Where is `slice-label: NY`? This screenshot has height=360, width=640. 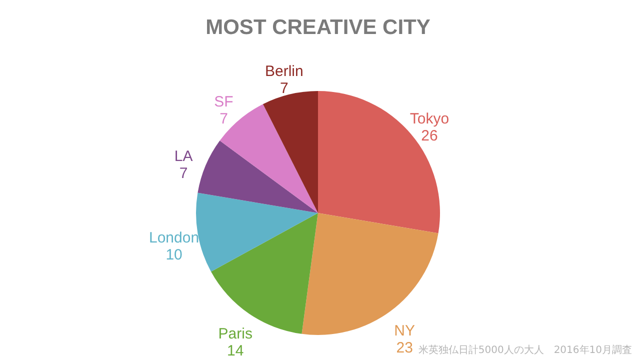
slice-label: NY is located at coordinates (405, 331).